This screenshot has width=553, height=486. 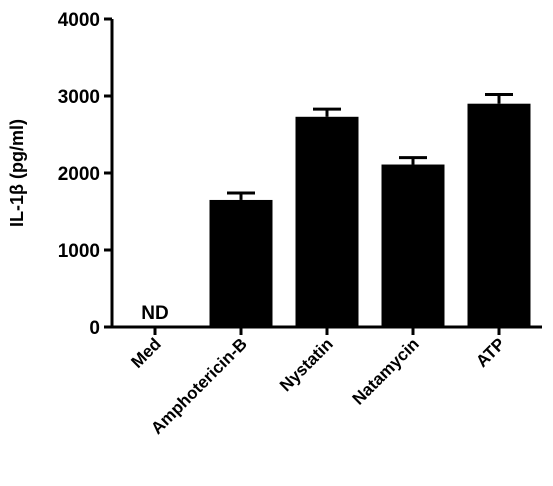 I want to click on bar-atp, so click(x=499, y=215).